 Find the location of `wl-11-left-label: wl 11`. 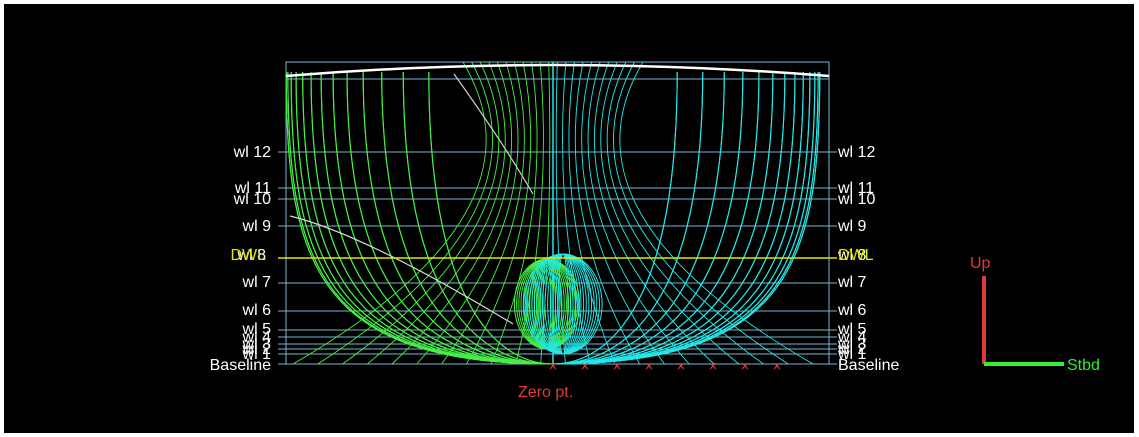

wl-11-left-label: wl 11 is located at coordinates (252, 188).